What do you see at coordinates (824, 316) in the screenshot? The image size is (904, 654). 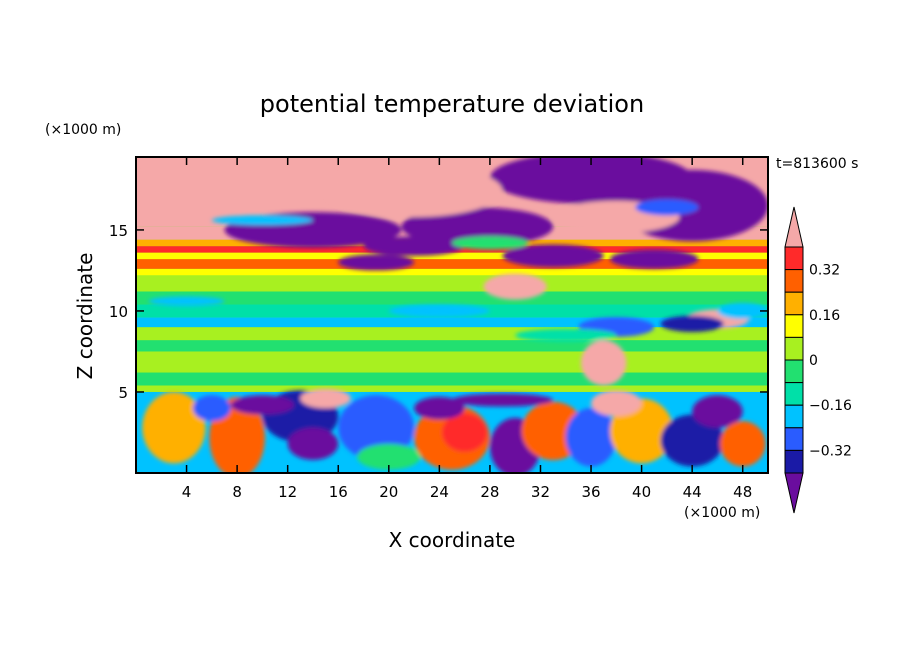 I see `colorbar-label: 0.16` at bounding box center [824, 316].